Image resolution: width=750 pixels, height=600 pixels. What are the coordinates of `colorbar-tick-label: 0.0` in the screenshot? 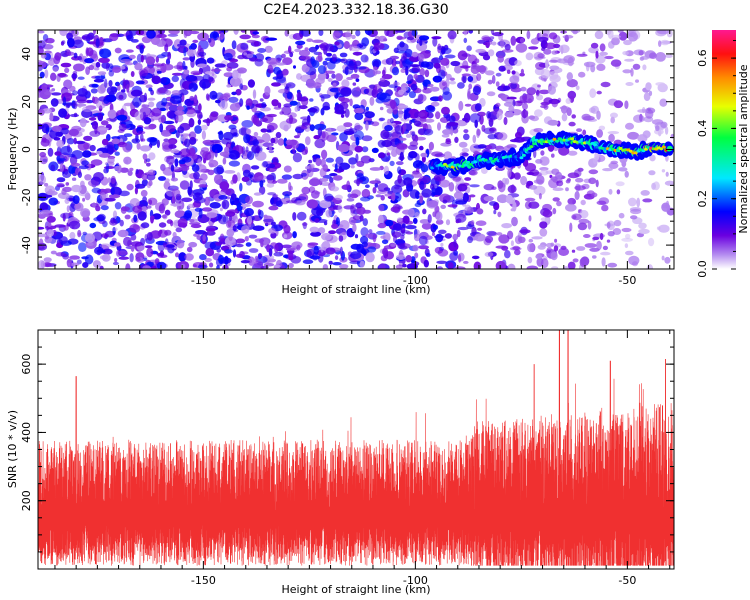 It's located at (702, 269).